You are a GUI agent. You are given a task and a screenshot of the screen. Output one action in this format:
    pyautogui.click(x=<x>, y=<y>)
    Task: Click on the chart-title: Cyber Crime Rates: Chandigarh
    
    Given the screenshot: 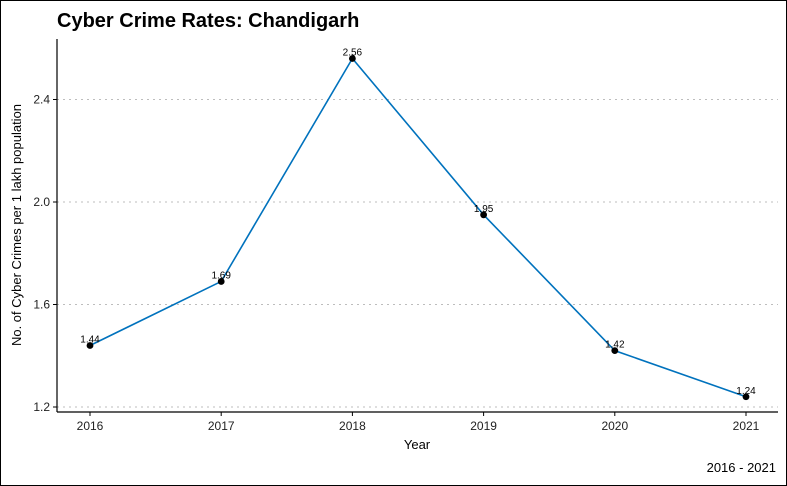 What is the action you would take?
    pyautogui.click(x=208, y=21)
    